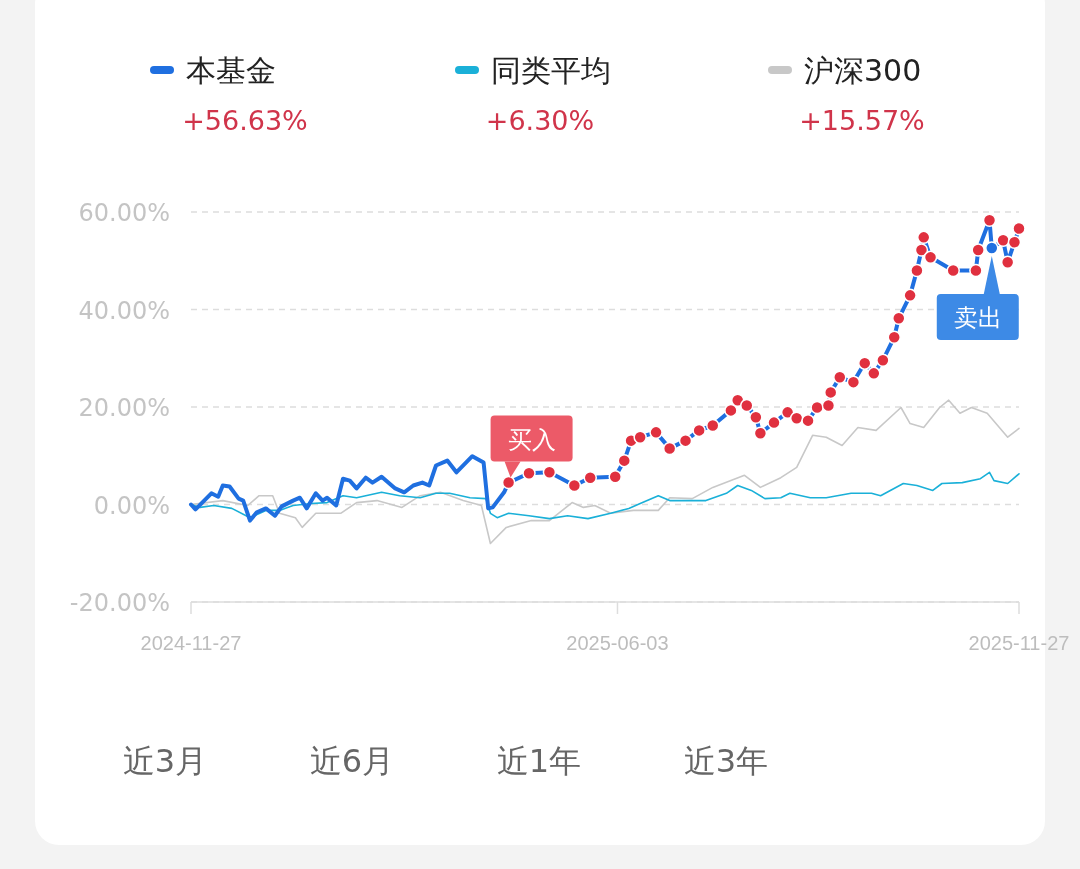  What do you see at coordinates (124, 408) in the screenshot?
I see `y-tick-label: 20.00%` at bounding box center [124, 408].